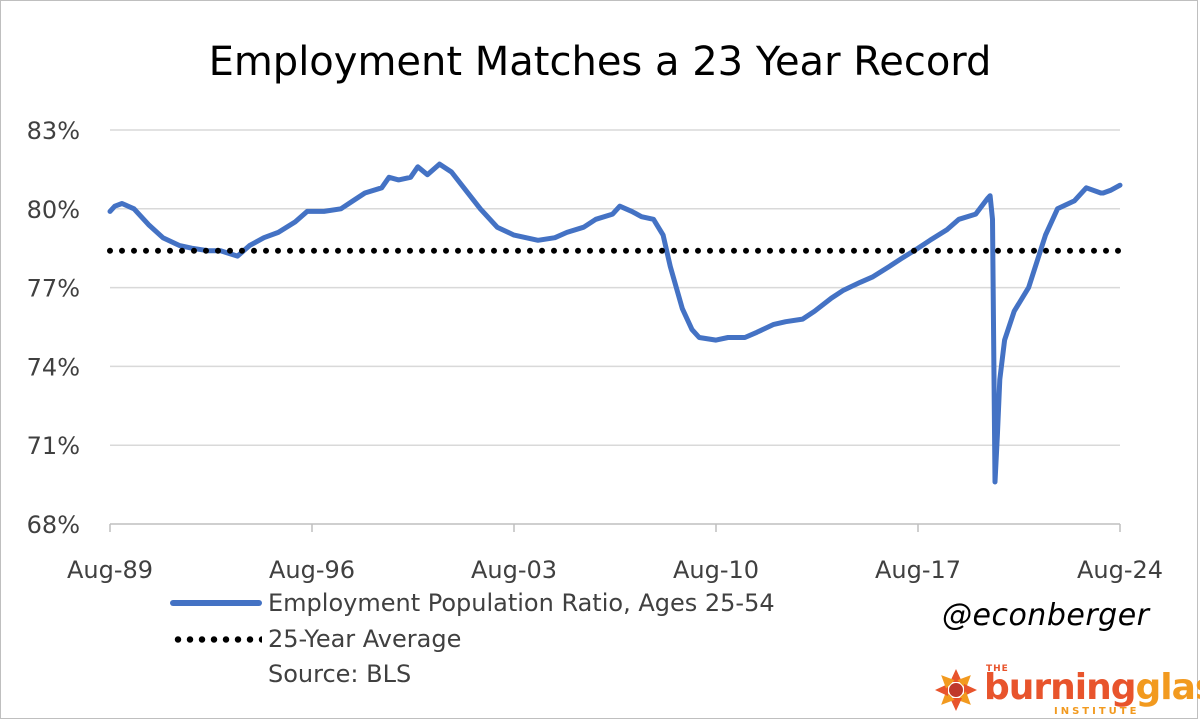 This screenshot has width=1200, height=721. Describe the element at coordinates (1097, 711) in the screenshot. I see `logo-institute: INSTITUTE` at that location.